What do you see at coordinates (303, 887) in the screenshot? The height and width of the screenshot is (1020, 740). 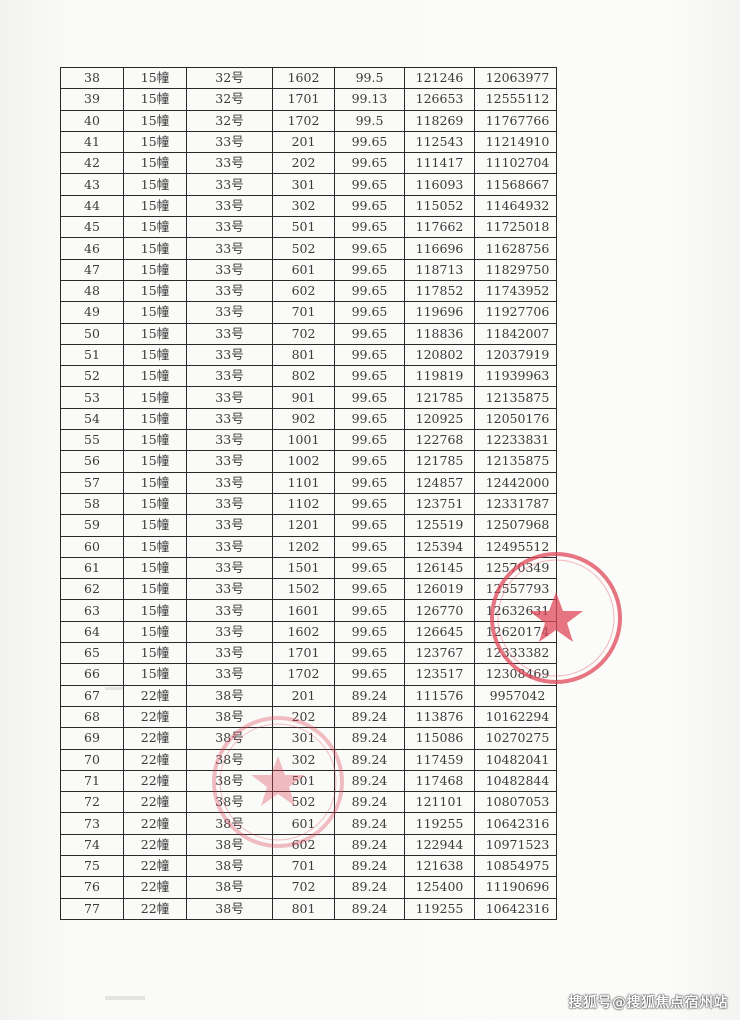 I see `room-cell: 702` at bounding box center [303, 887].